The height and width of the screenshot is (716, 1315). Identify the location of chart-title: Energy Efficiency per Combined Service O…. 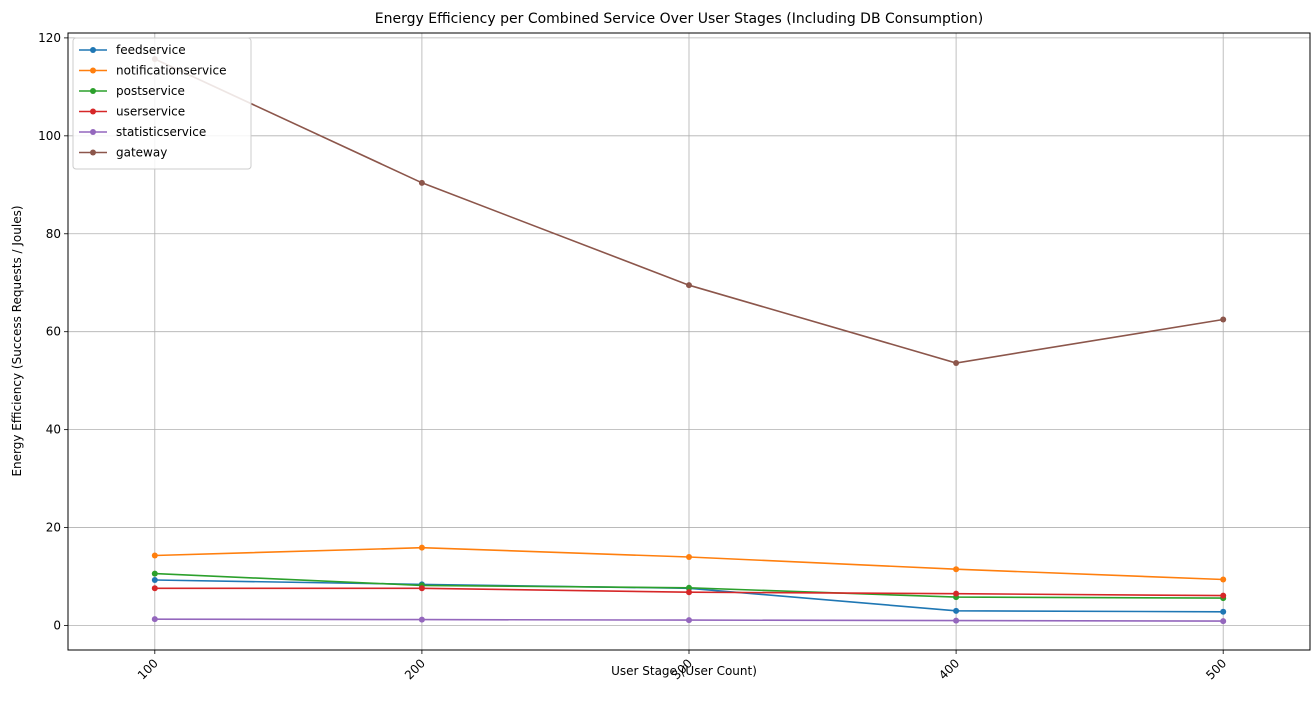
(679, 19).